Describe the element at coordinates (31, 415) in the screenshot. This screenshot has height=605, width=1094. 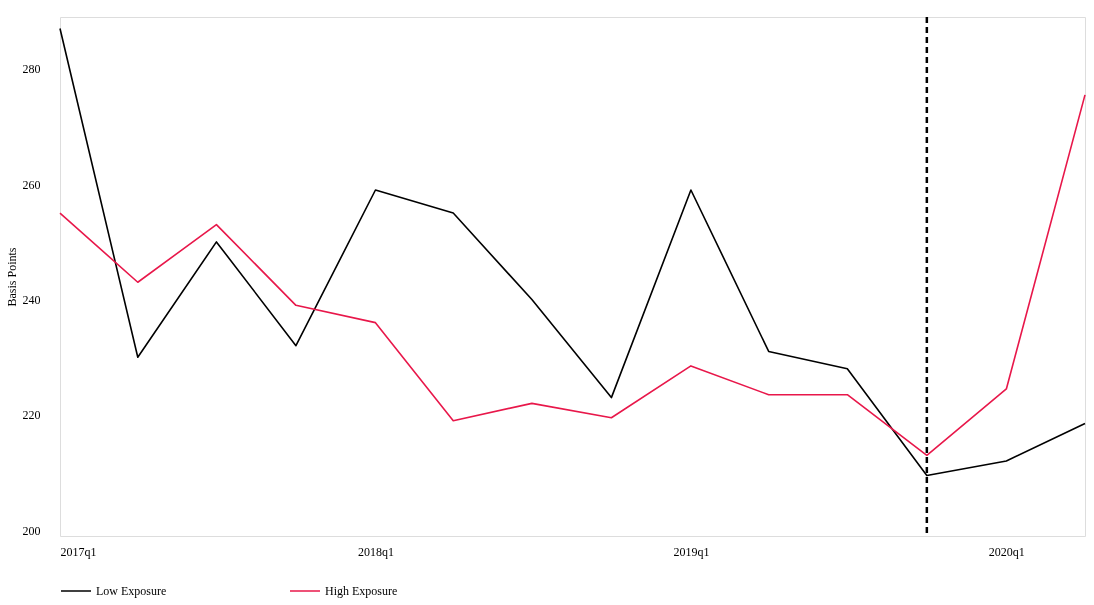
I see `y-tick-label: 220` at that location.